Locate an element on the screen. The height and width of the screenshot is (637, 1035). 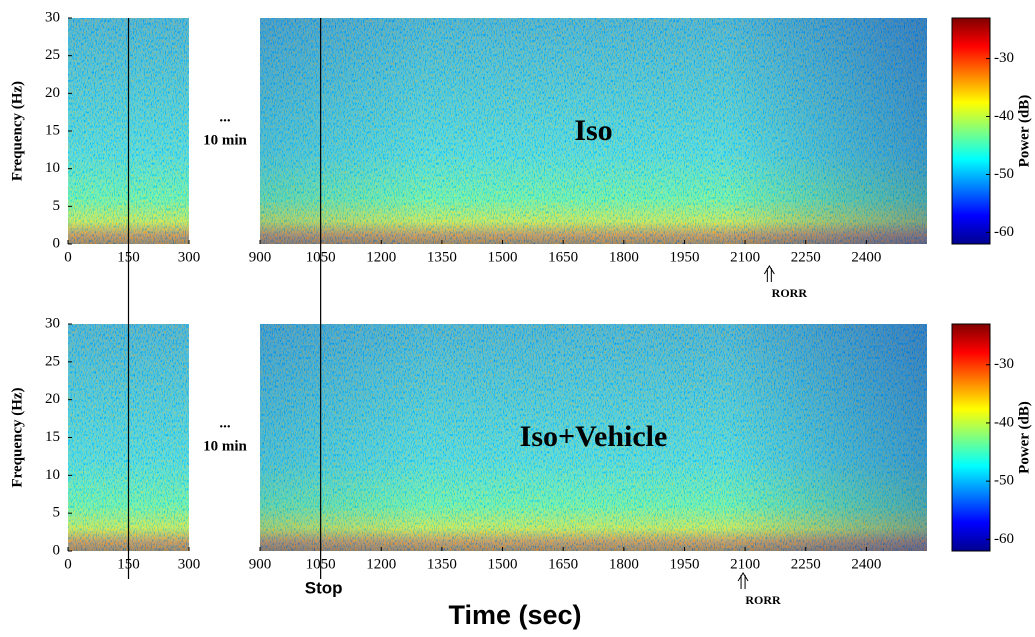
x-axis-label: Time (sec) is located at coordinates (514, 615).